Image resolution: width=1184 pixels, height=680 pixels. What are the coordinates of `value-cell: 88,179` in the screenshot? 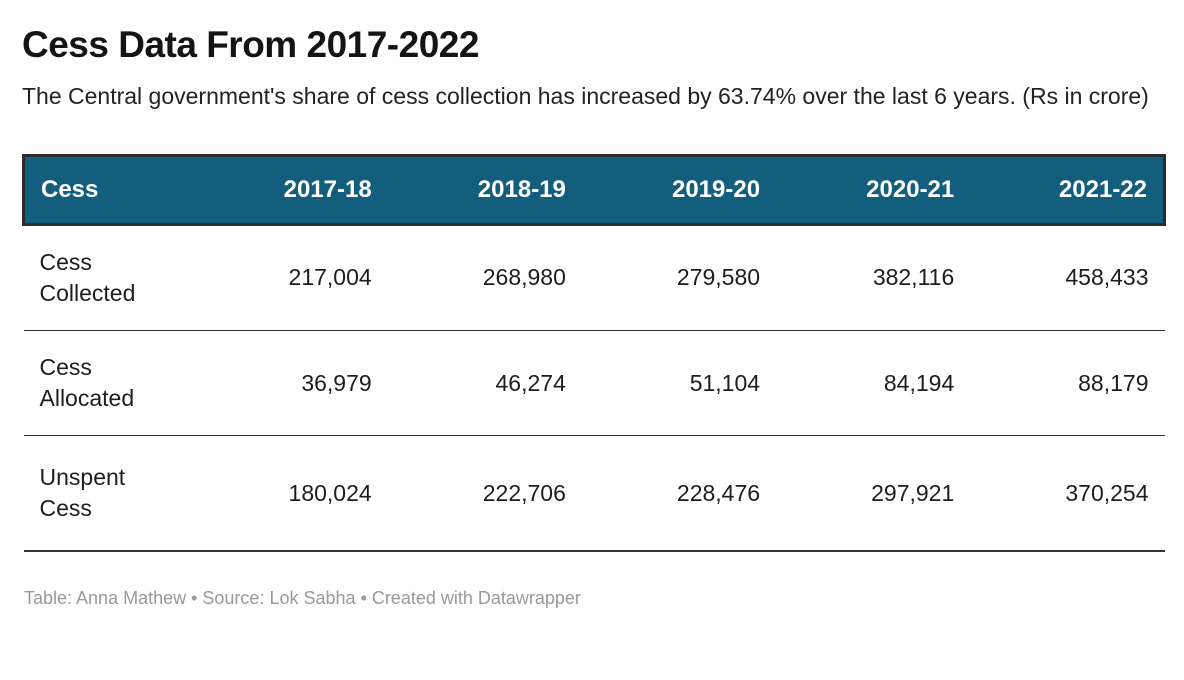 It's located at (1067, 383).